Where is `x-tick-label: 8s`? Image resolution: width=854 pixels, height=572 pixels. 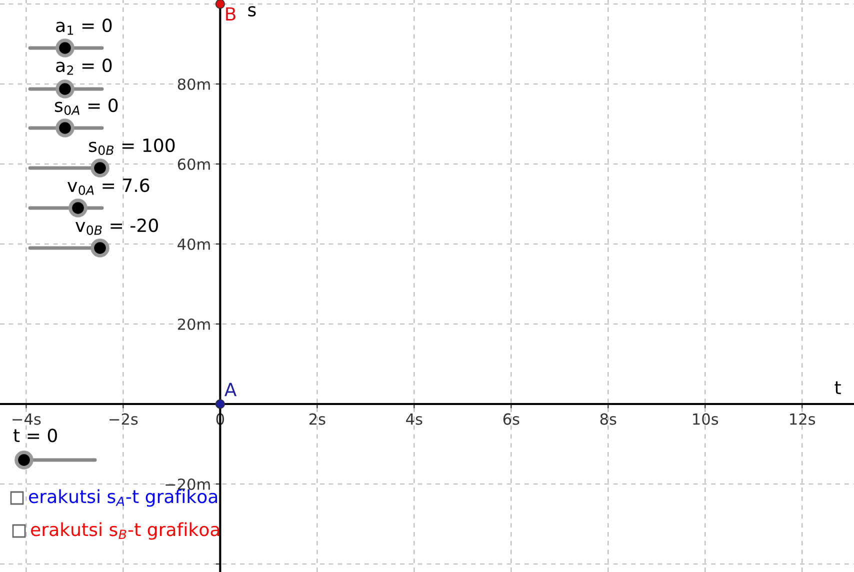
x-tick-label: 8s is located at coordinates (608, 419).